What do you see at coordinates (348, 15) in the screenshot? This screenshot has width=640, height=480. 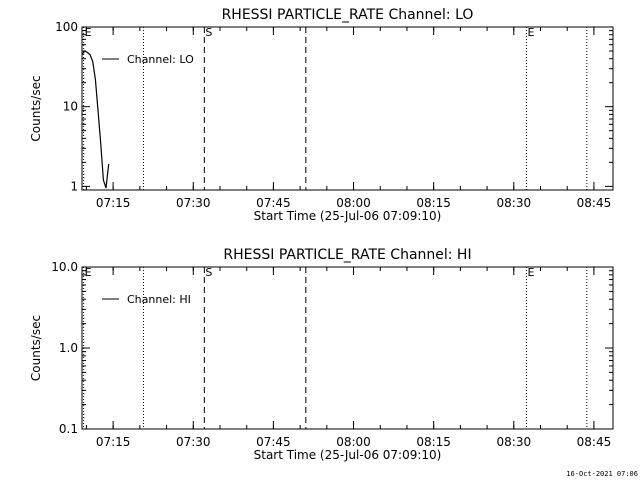 I see `chart-title: RHESSI PARTICLE_RATE Channel: LO` at bounding box center [348, 15].